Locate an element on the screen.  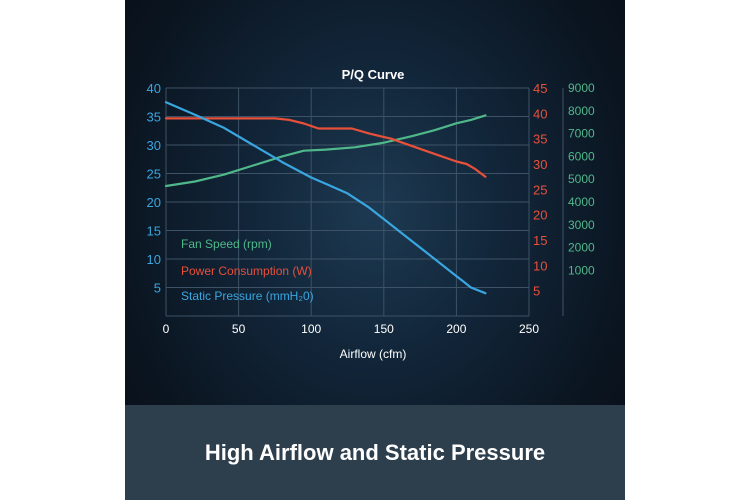
right-tick-label-speed: 9000 is located at coordinates (581, 88).